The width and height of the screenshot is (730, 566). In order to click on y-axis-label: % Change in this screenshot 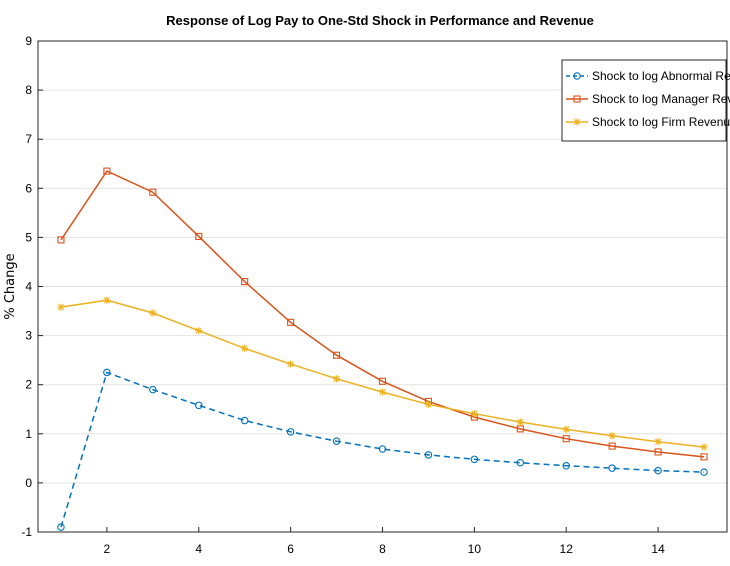, I will do `click(10, 286)`.